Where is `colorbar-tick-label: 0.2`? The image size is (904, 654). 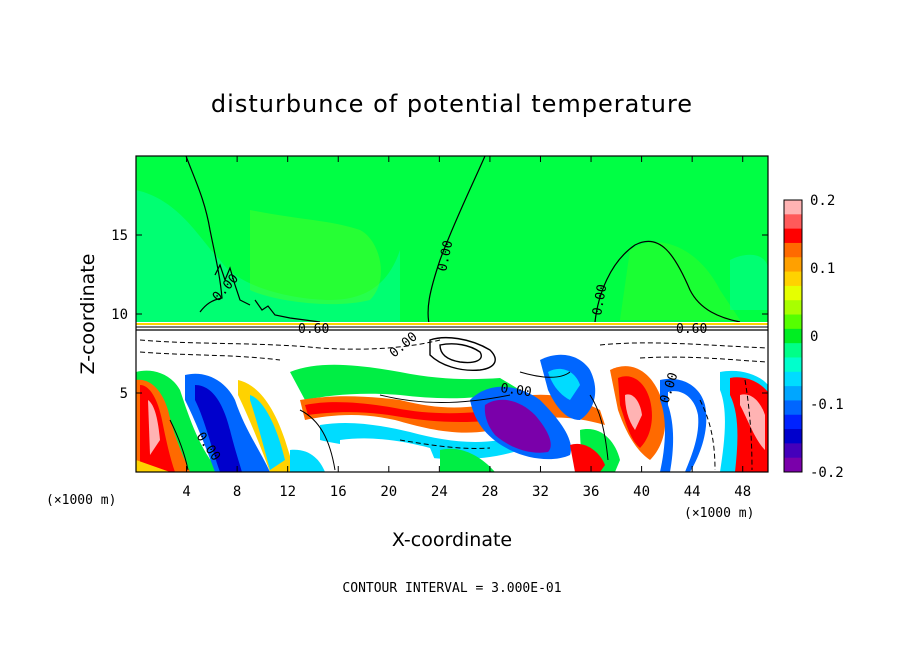 colorbar-tick-label: 0.2 is located at coordinates (822, 201).